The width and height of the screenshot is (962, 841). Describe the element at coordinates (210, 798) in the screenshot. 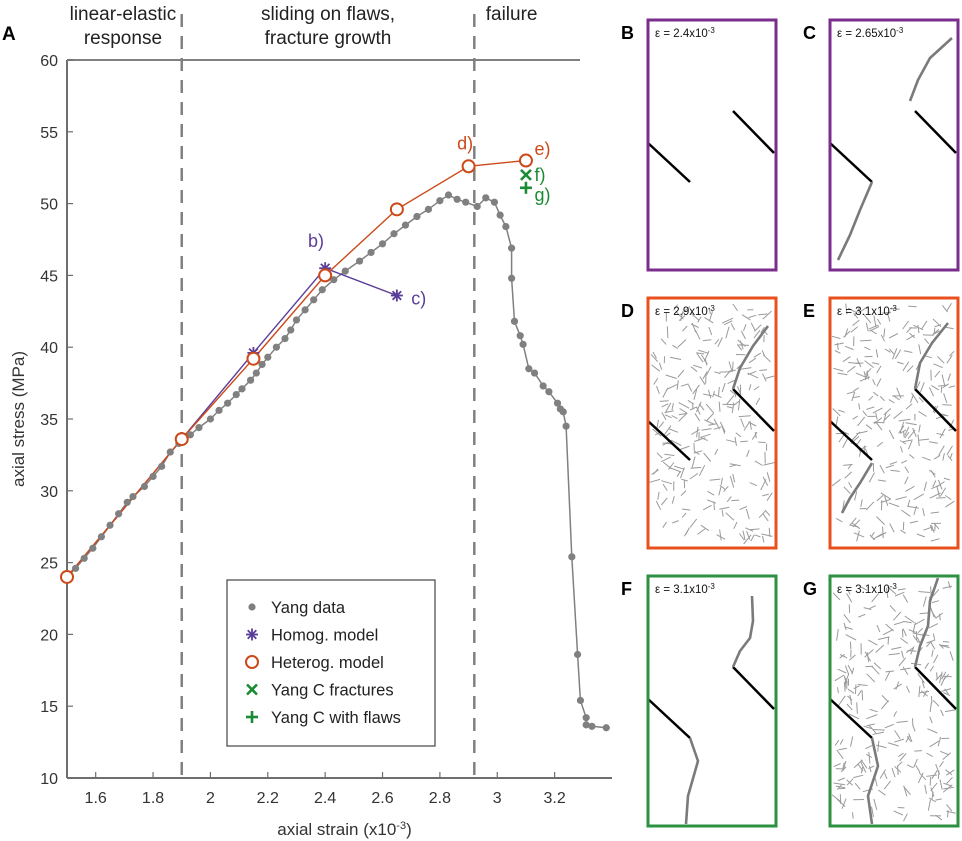

I see `x-tick-label: 2` at that location.